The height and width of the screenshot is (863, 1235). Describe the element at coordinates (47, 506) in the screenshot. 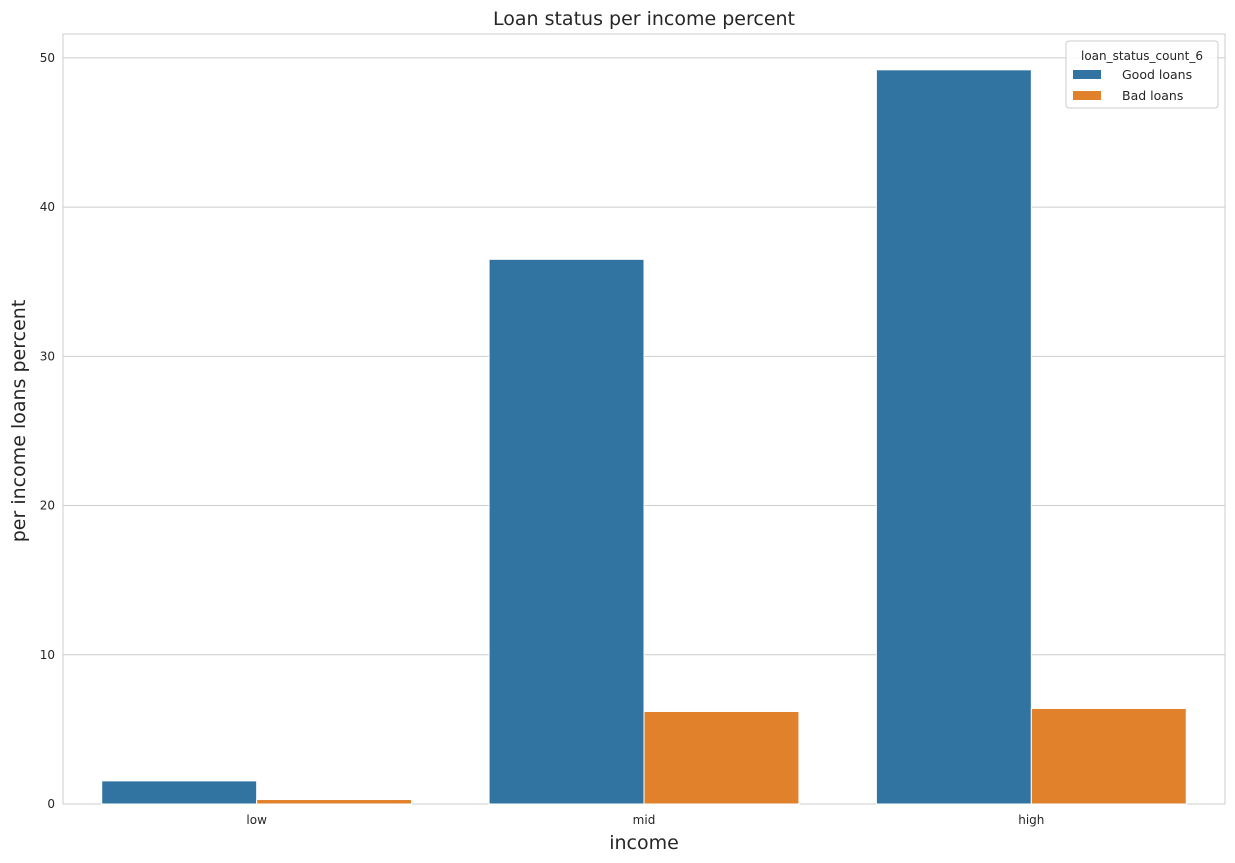

I see `y-tick-label: 20` at that location.